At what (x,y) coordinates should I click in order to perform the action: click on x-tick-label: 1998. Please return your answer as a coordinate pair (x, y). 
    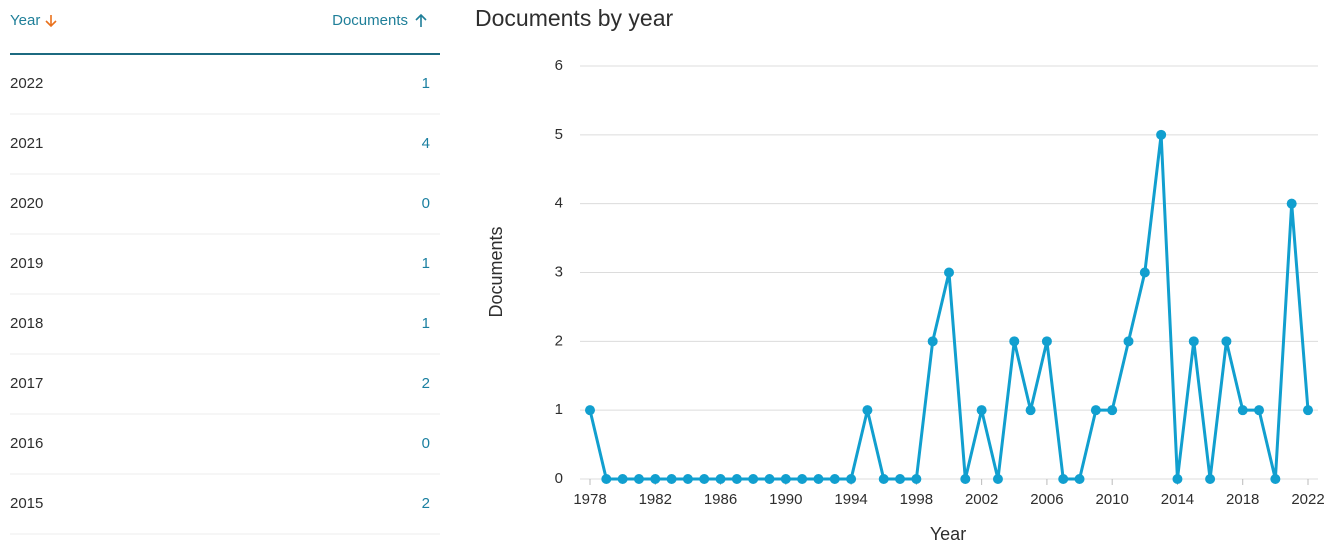
    Looking at the image, I should click on (916, 499).